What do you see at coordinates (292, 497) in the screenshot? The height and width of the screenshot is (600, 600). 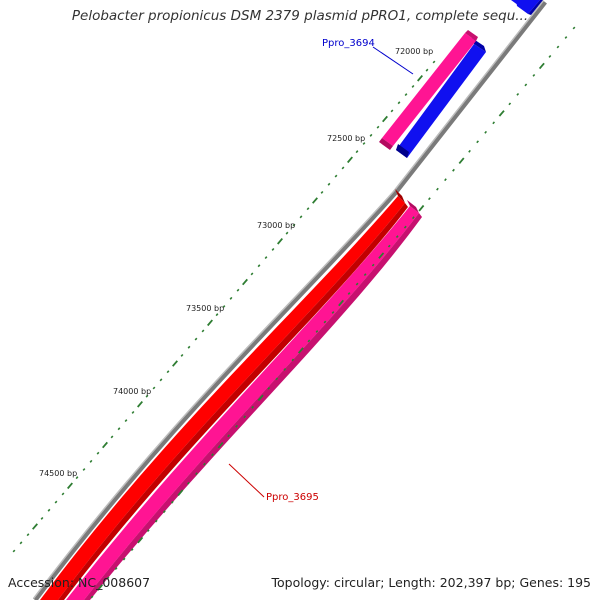 I see `gene-label-ppro-3695: Ppro_3695` at bounding box center [292, 497].